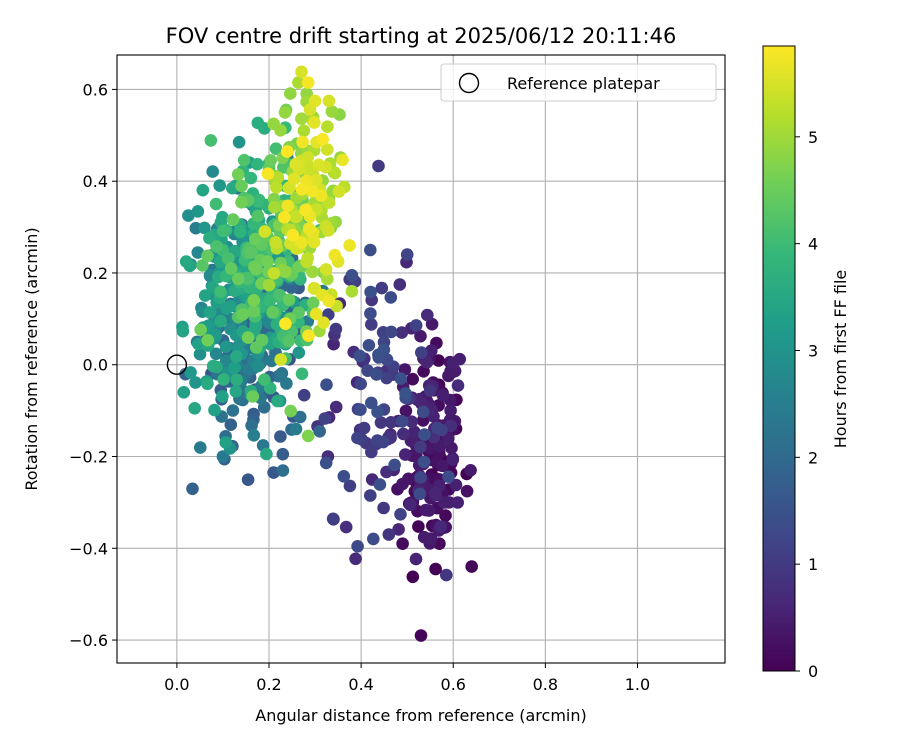  What do you see at coordinates (813, 244) in the screenshot?
I see `colorbar-tick-label: 4` at bounding box center [813, 244].